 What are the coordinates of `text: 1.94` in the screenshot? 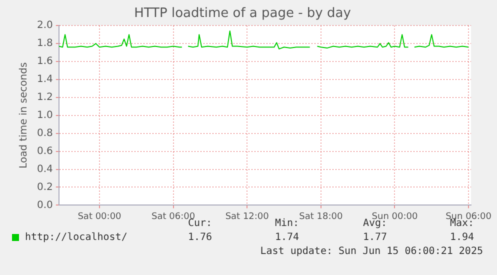 It's located at (462, 237).